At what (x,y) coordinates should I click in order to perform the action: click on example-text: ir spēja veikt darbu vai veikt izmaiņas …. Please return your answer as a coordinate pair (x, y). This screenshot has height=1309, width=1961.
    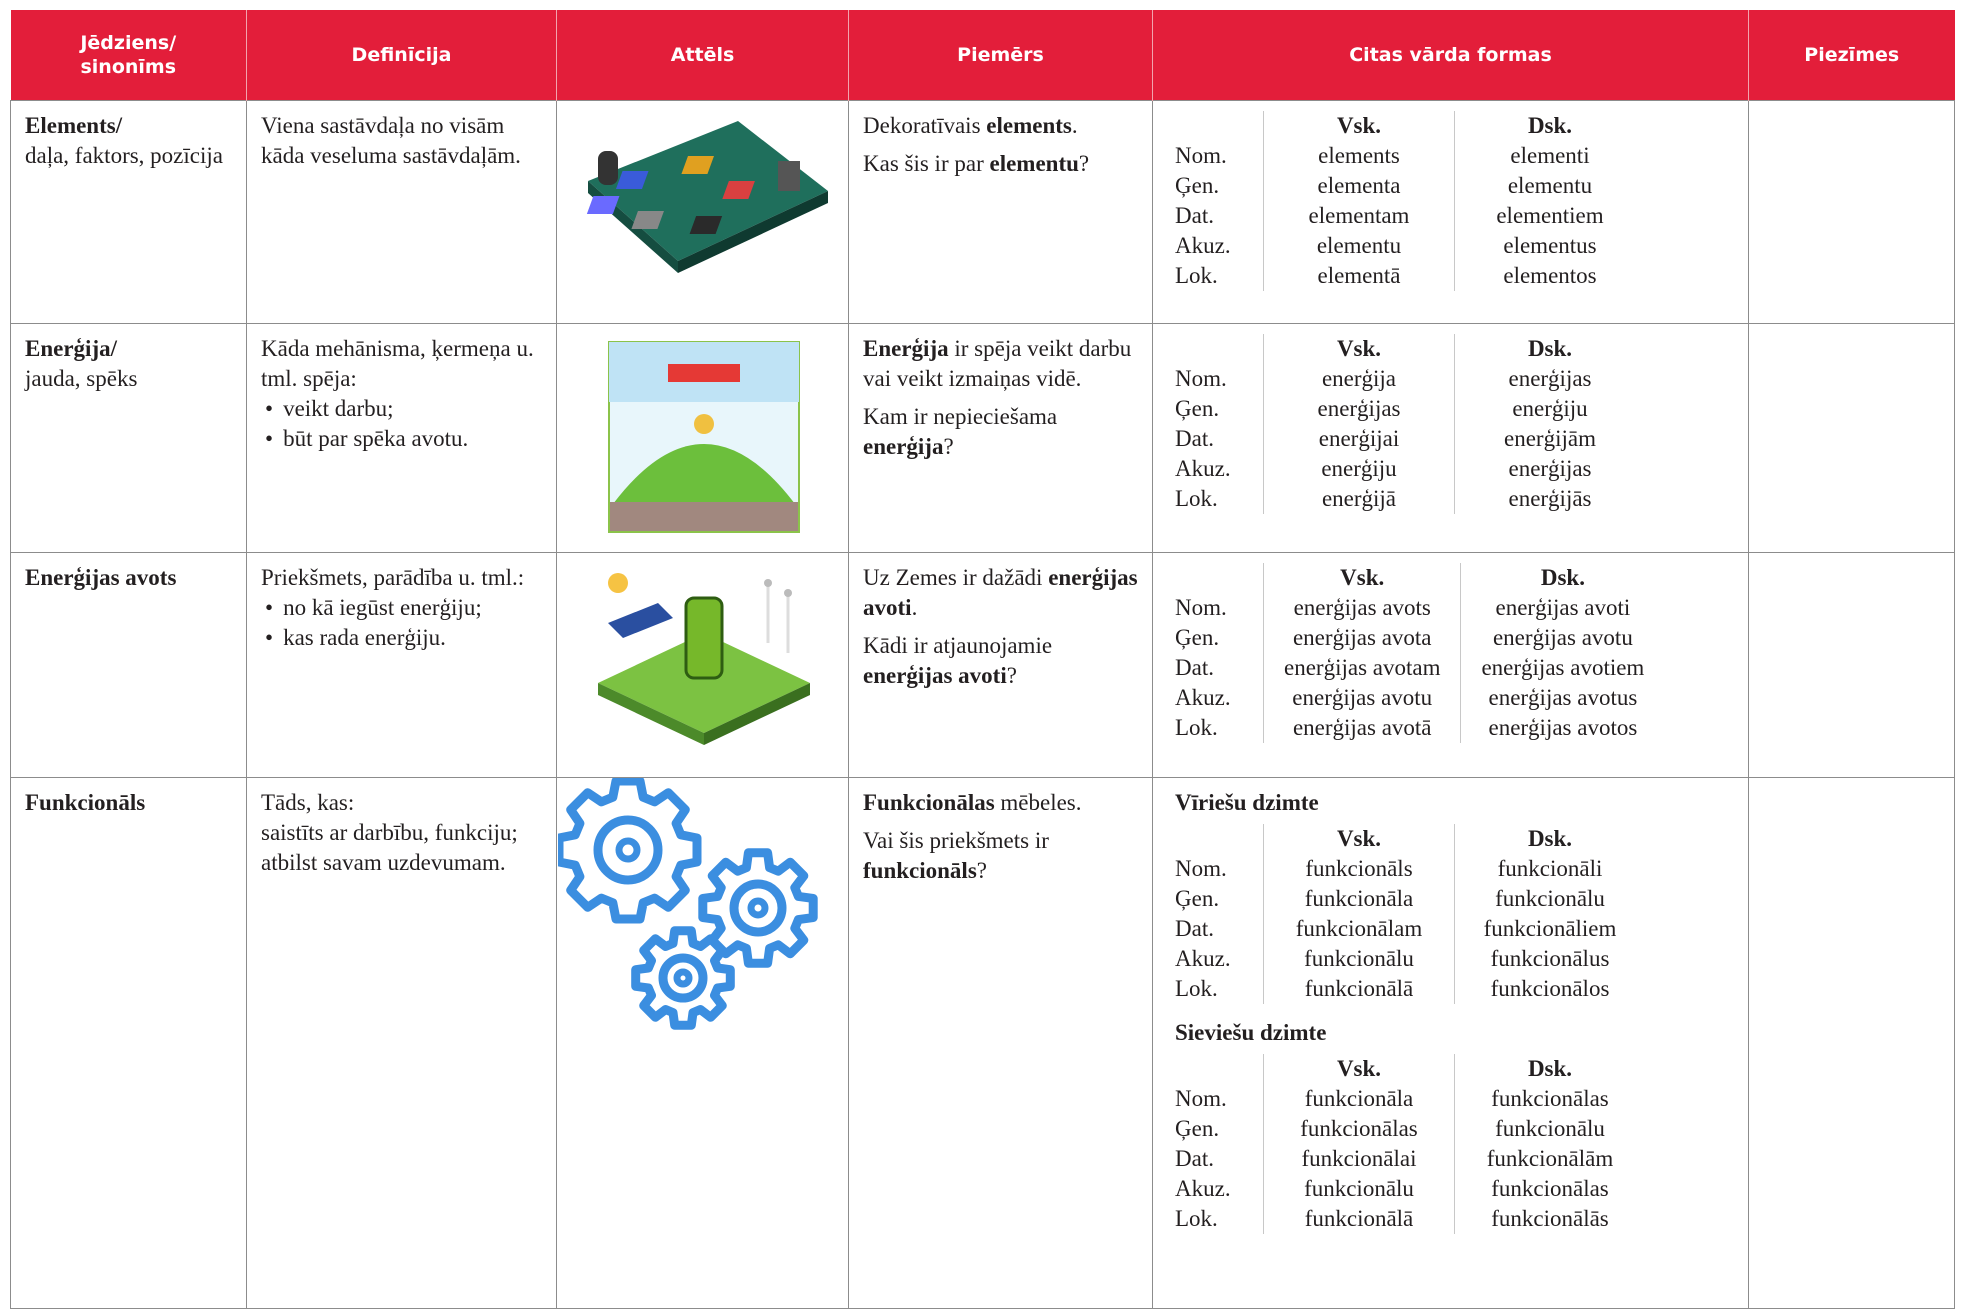
    Looking at the image, I should click on (997, 363).